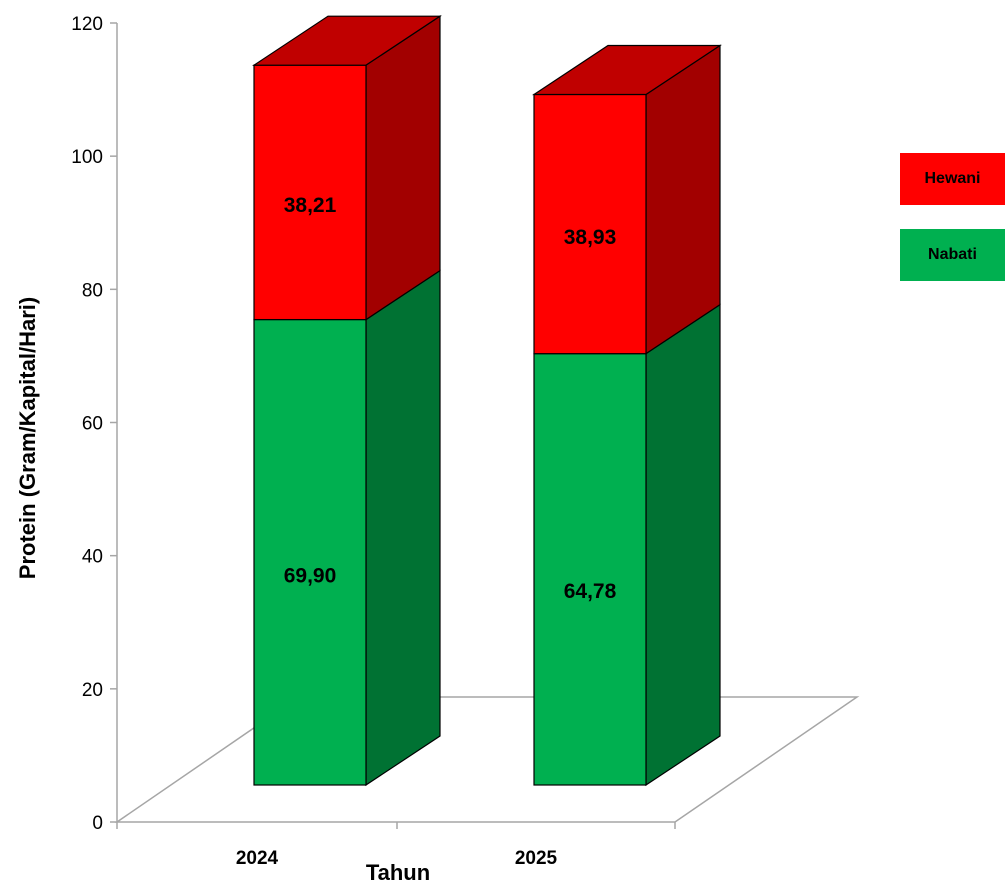 Image resolution: width=1005 pixels, height=886 pixels. Describe the element at coordinates (403, 168) in the screenshot. I see `bar-side-hewani-2024` at that location.